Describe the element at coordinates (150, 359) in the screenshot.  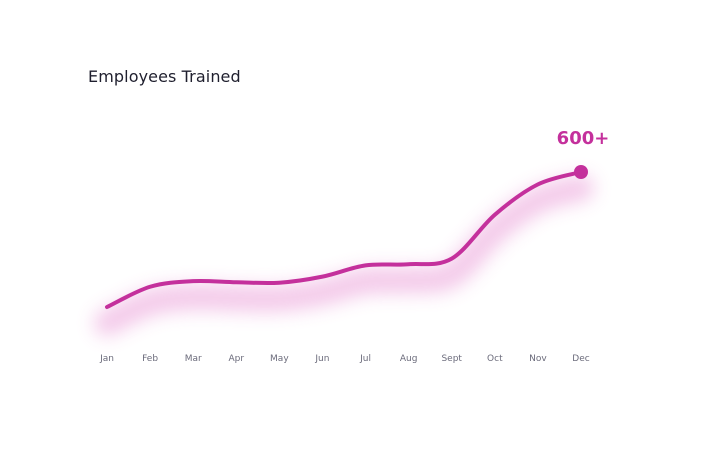
I see `x-tick-label-feb: Feb` at that location.